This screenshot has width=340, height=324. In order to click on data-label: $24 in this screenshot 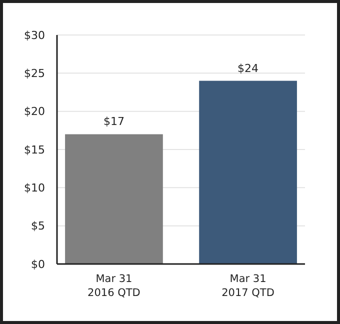, I will do `click(248, 68)`.